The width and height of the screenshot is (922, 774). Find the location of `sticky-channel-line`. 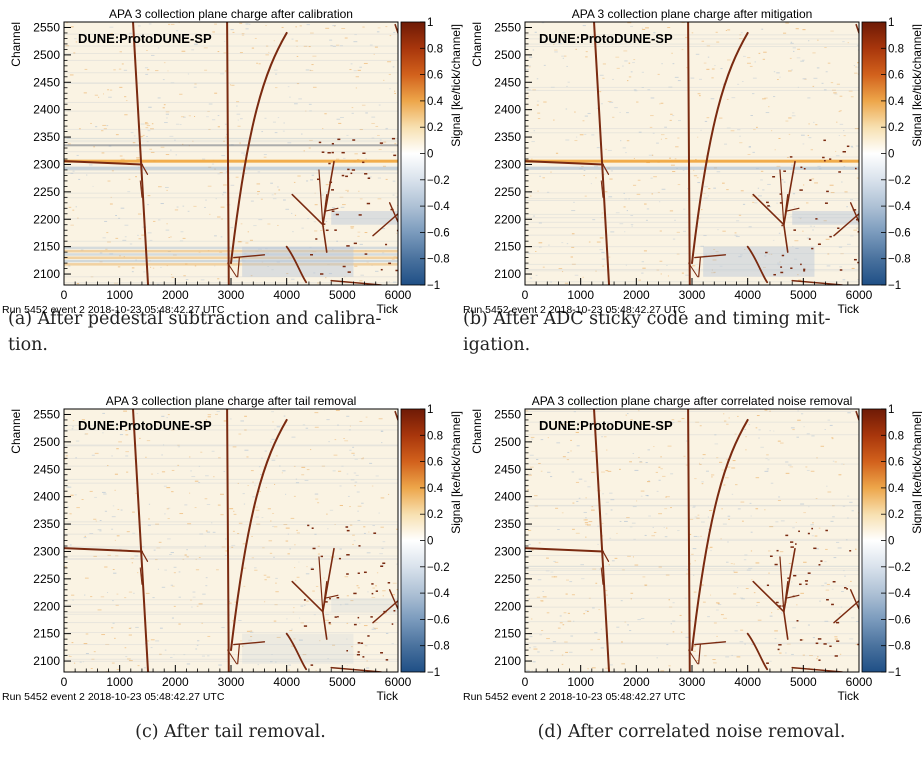

sticky-channel-line is located at coordinates (692, 161).